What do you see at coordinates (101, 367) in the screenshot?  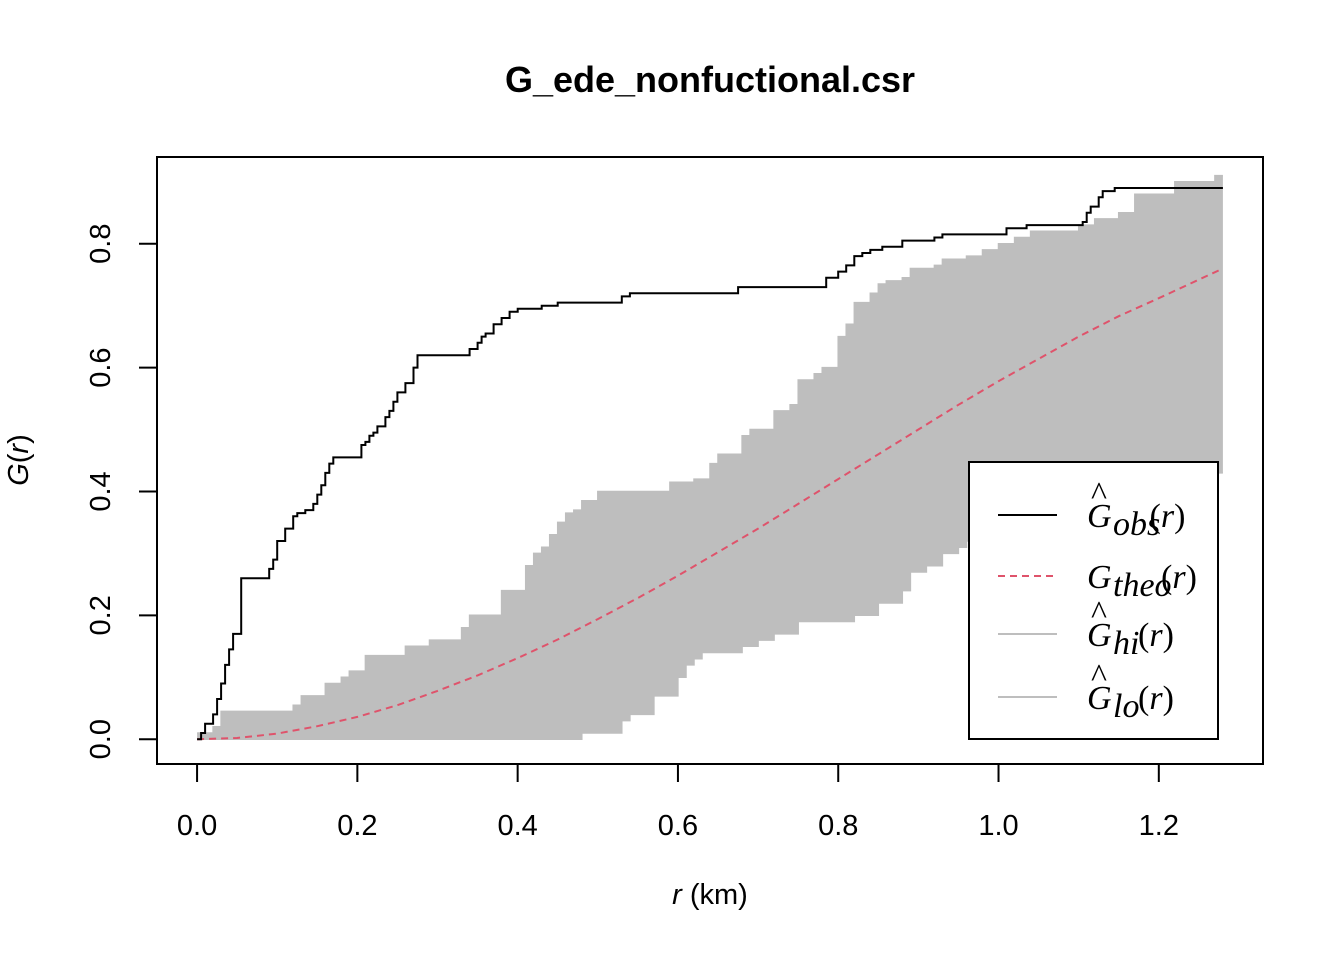 I see `y-tick-label: 0.6` at bounding box center [101, 367].